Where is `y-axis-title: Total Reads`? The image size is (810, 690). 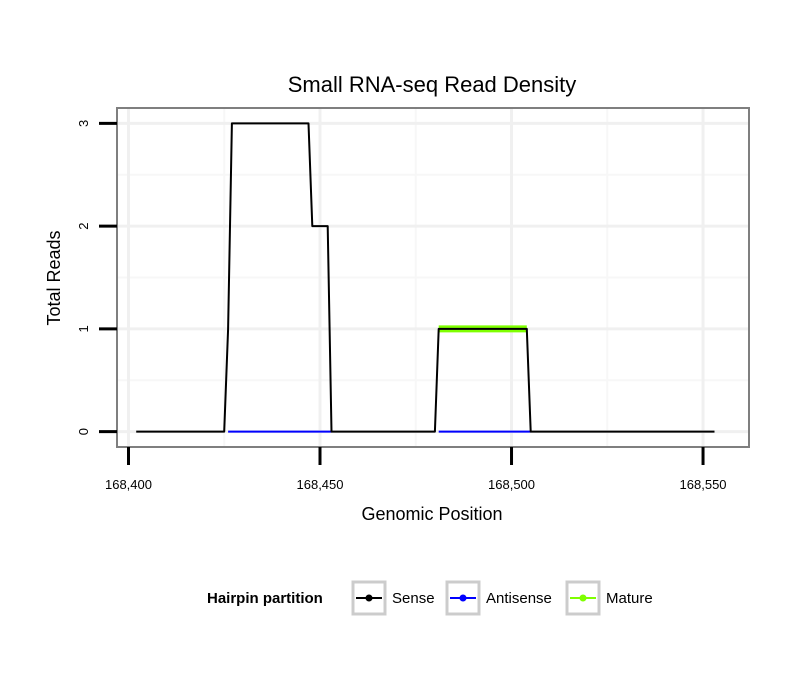 y-axis-title: Total Reads is located at coordinates (54, 277).